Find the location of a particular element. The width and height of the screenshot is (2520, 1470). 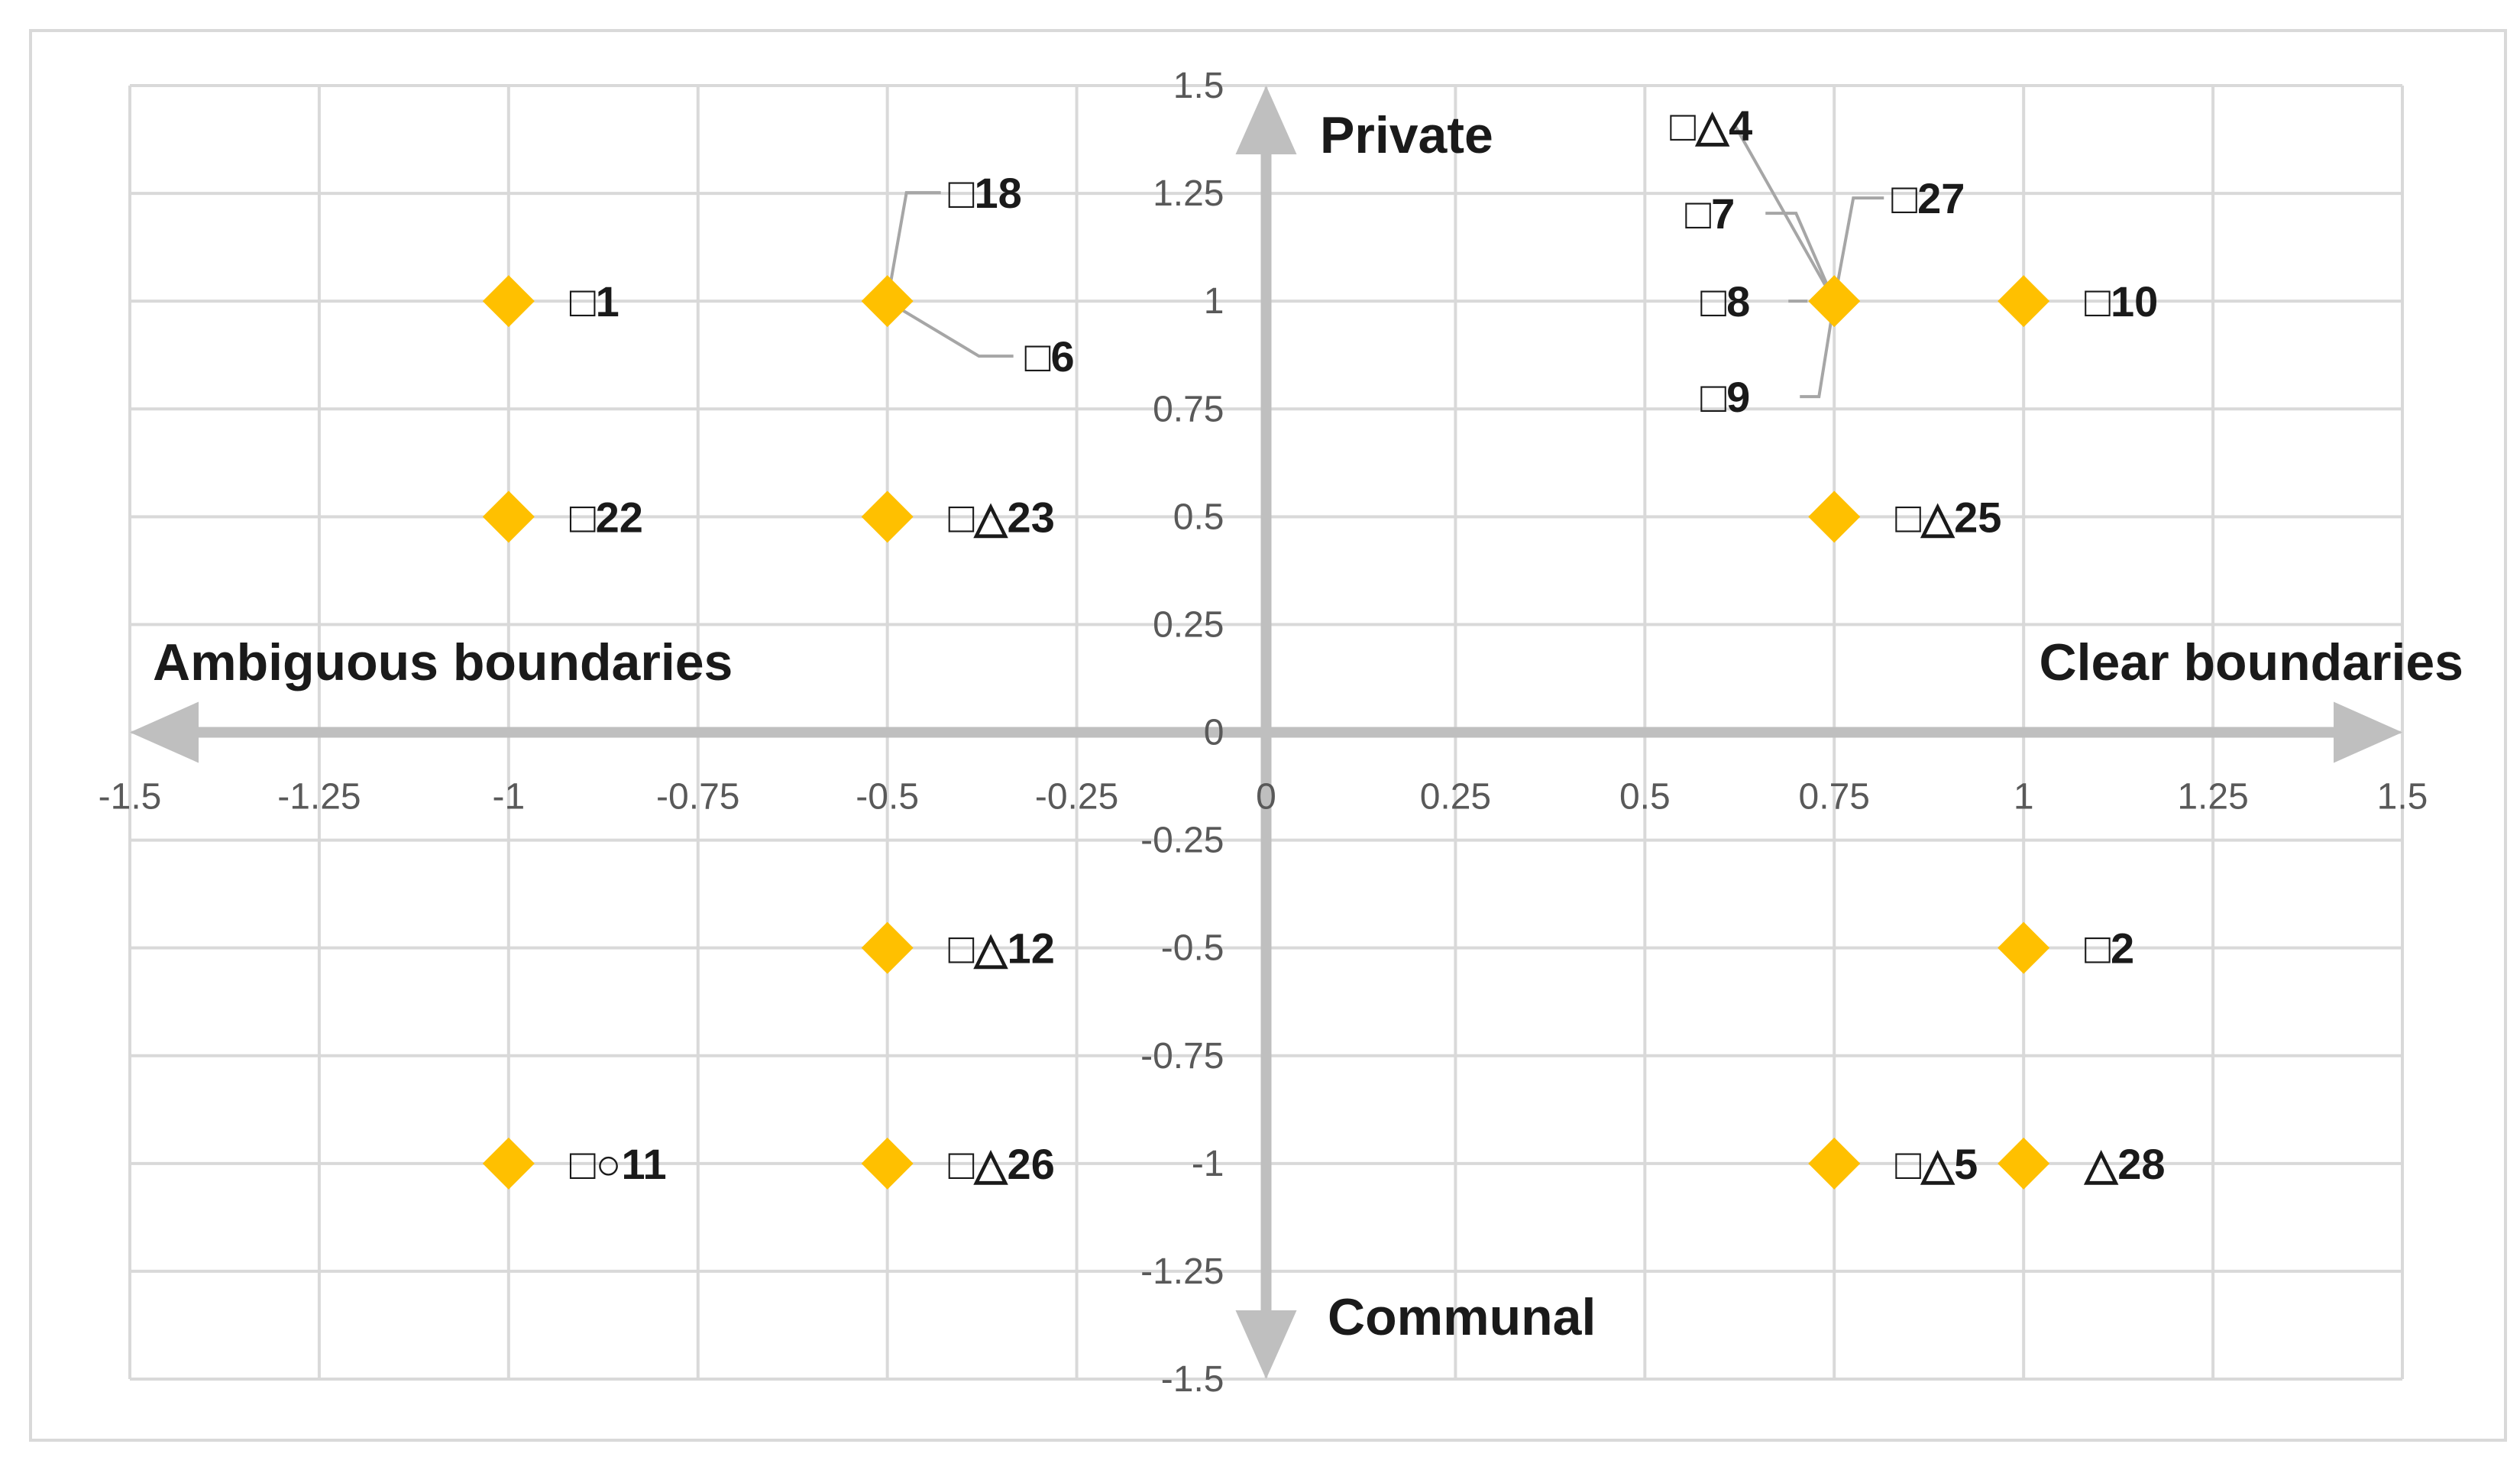

data-point-label: □△4 is located at coordinates (1711, 126).